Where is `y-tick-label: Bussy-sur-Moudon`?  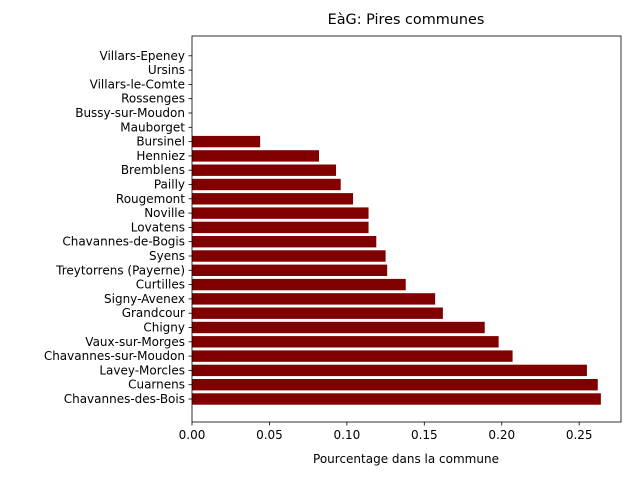
y-tick-label: Bussy-sur-Moudon is located at coordinates (130, 113).